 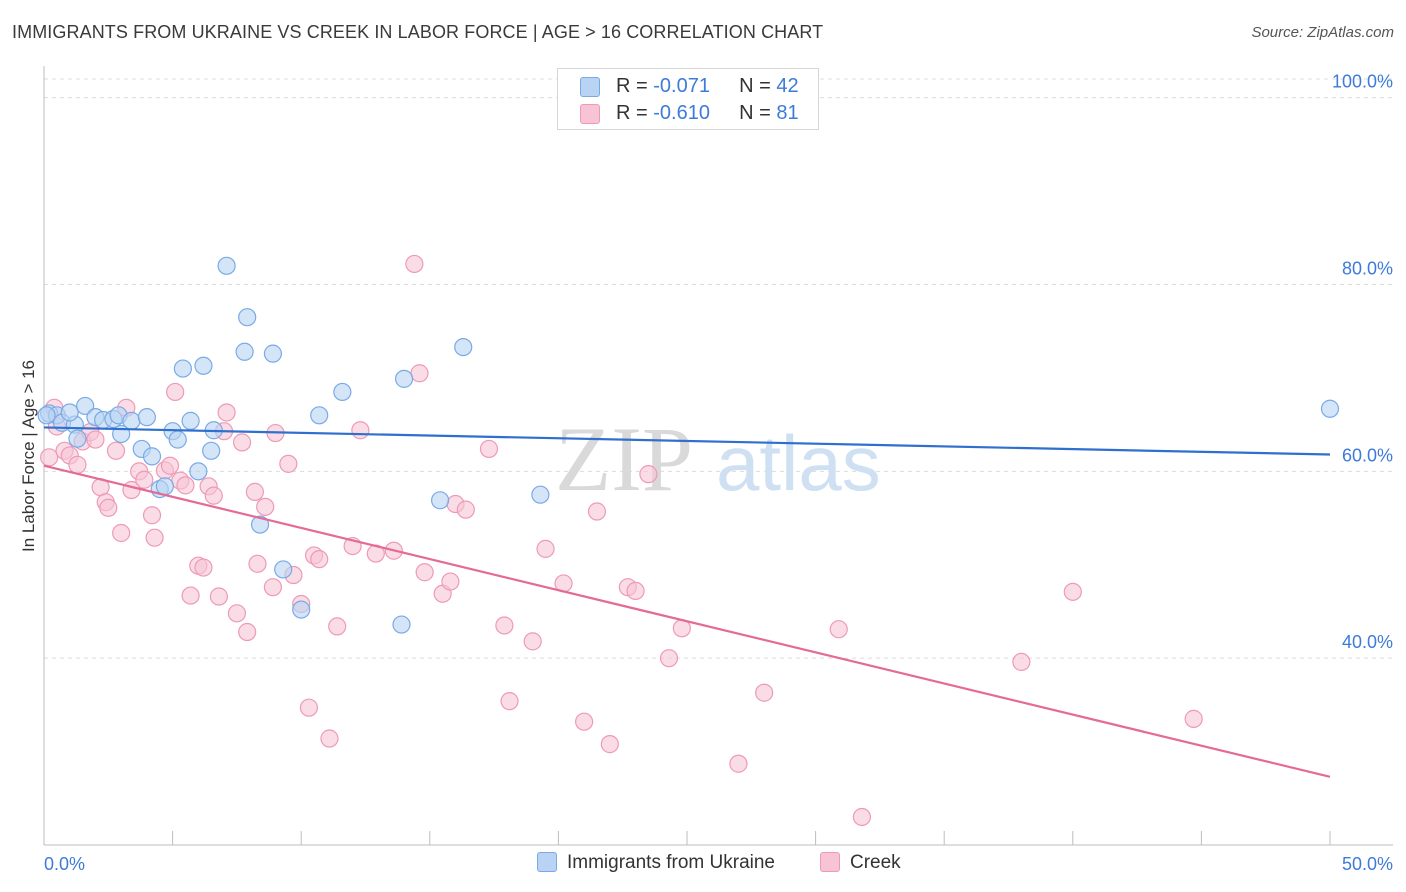 I want to click on watermark-atlas: atlas, so click(x=798, y=463).